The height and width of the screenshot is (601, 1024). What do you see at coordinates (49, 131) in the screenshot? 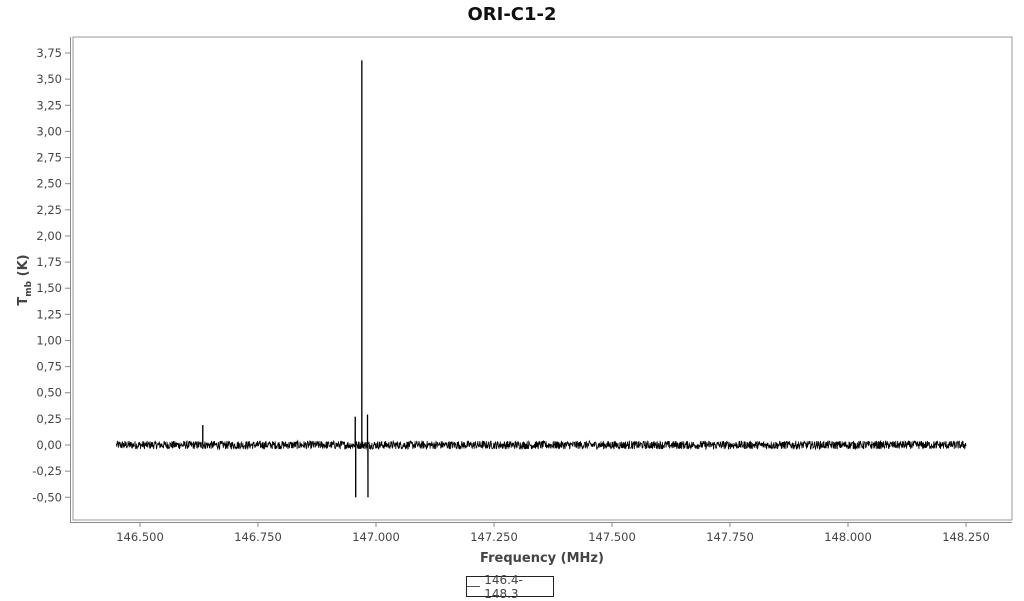
I see `y-tick-label: 3,00` at bounding box center [49, 131].